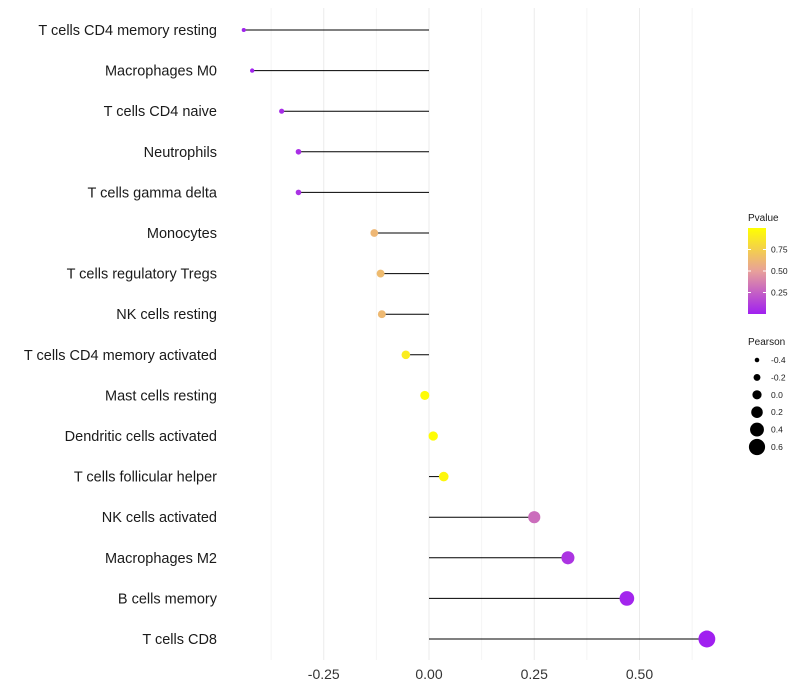  Describe the element at coordinates (161, 396) in the screenshot. I see `category-label: Mast cells resting` at that location.